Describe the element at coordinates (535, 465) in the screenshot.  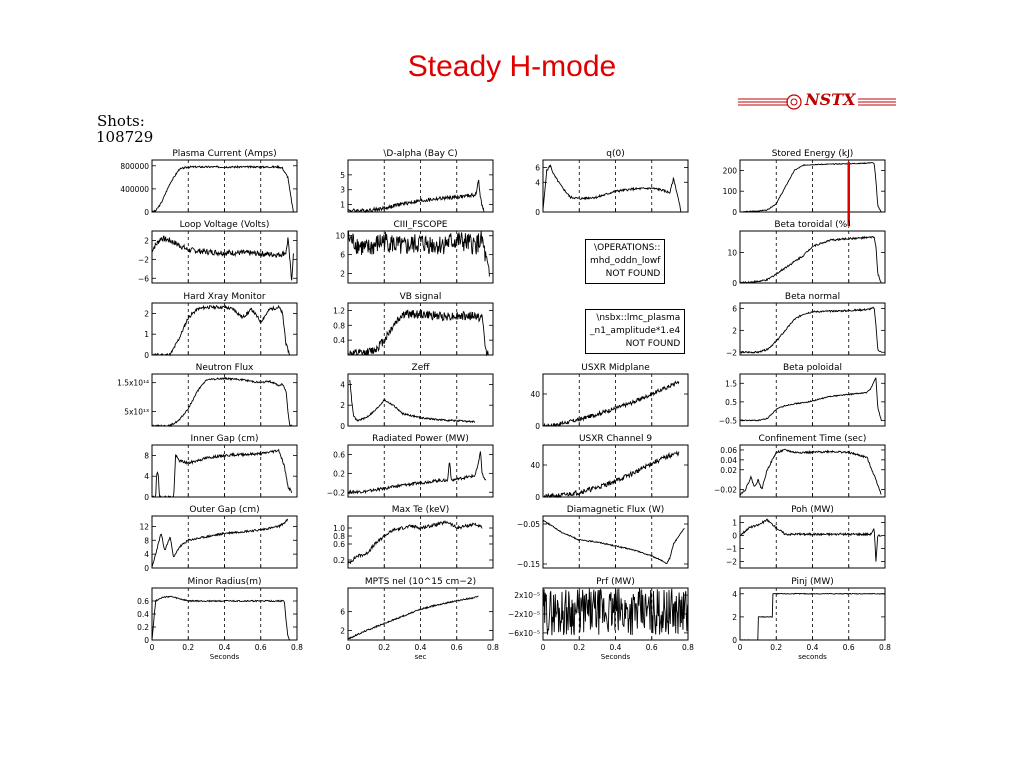
I see `y-tick-label: 40` at that location.